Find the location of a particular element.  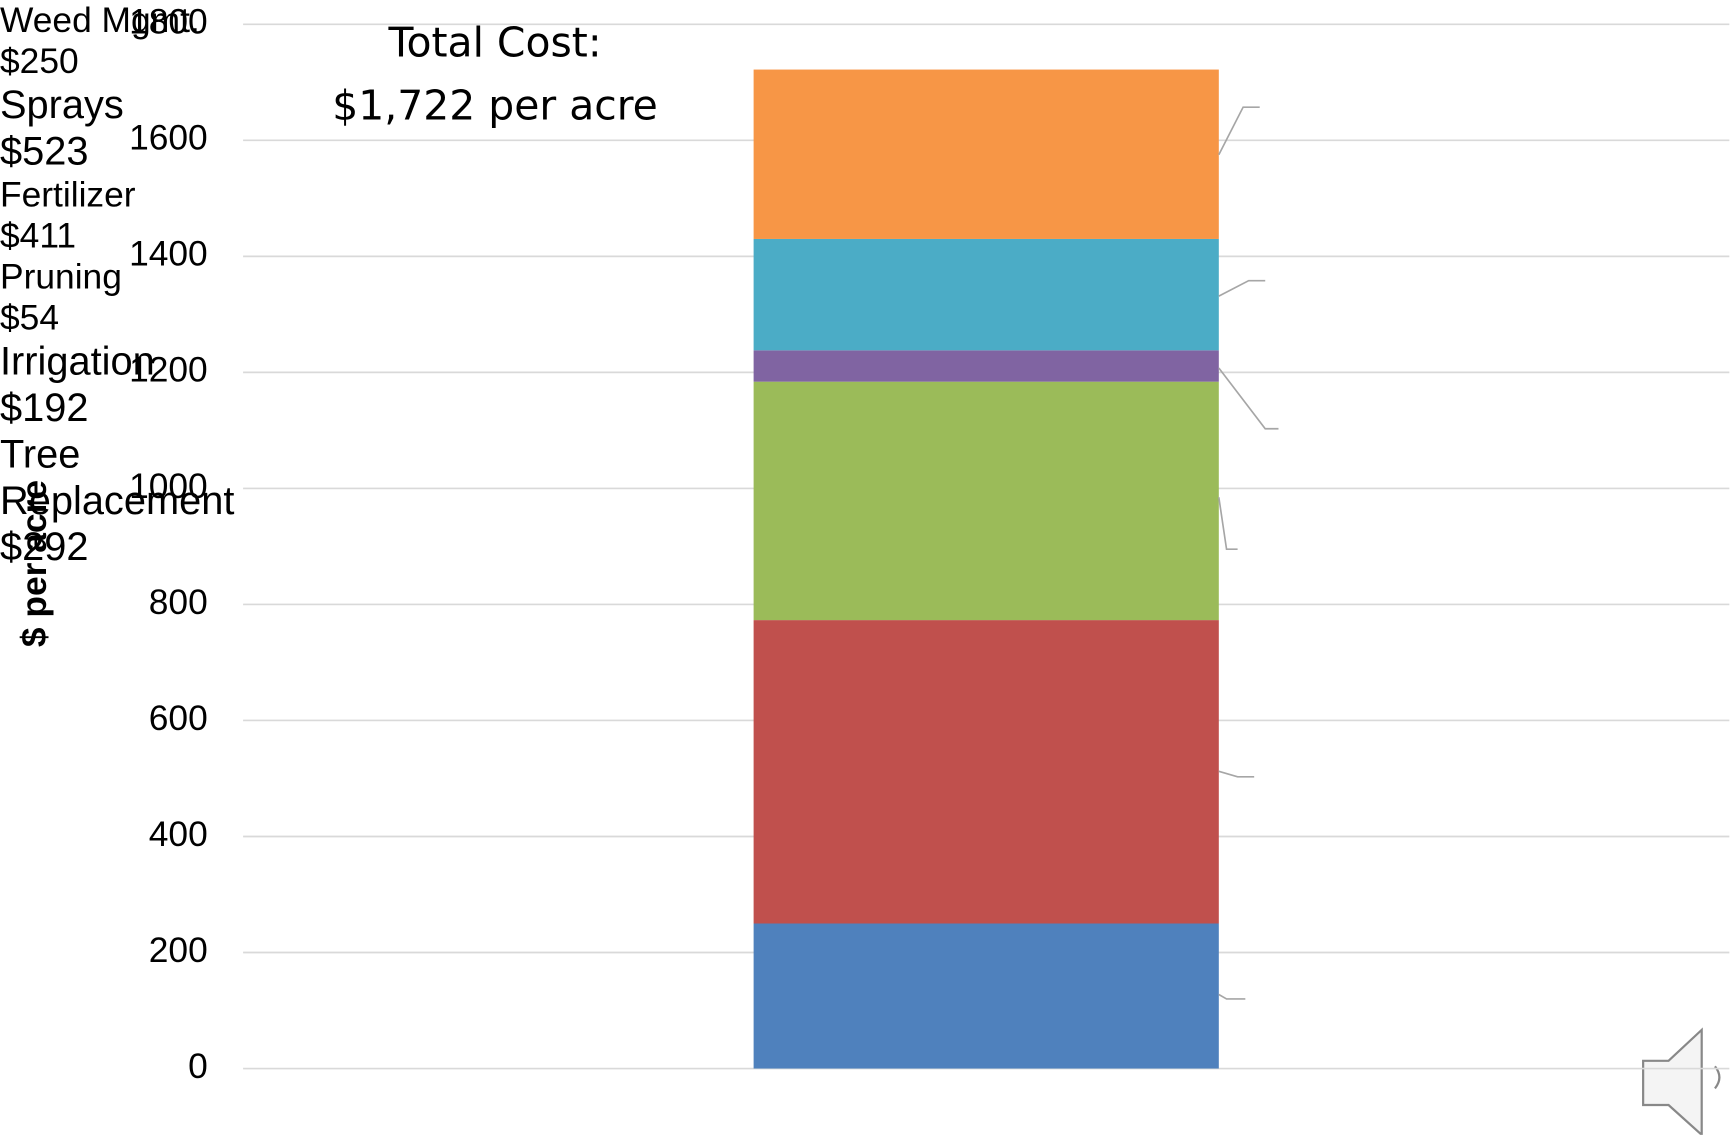

data-label: Fertilizer $411 is located at coordinates (138, 216).